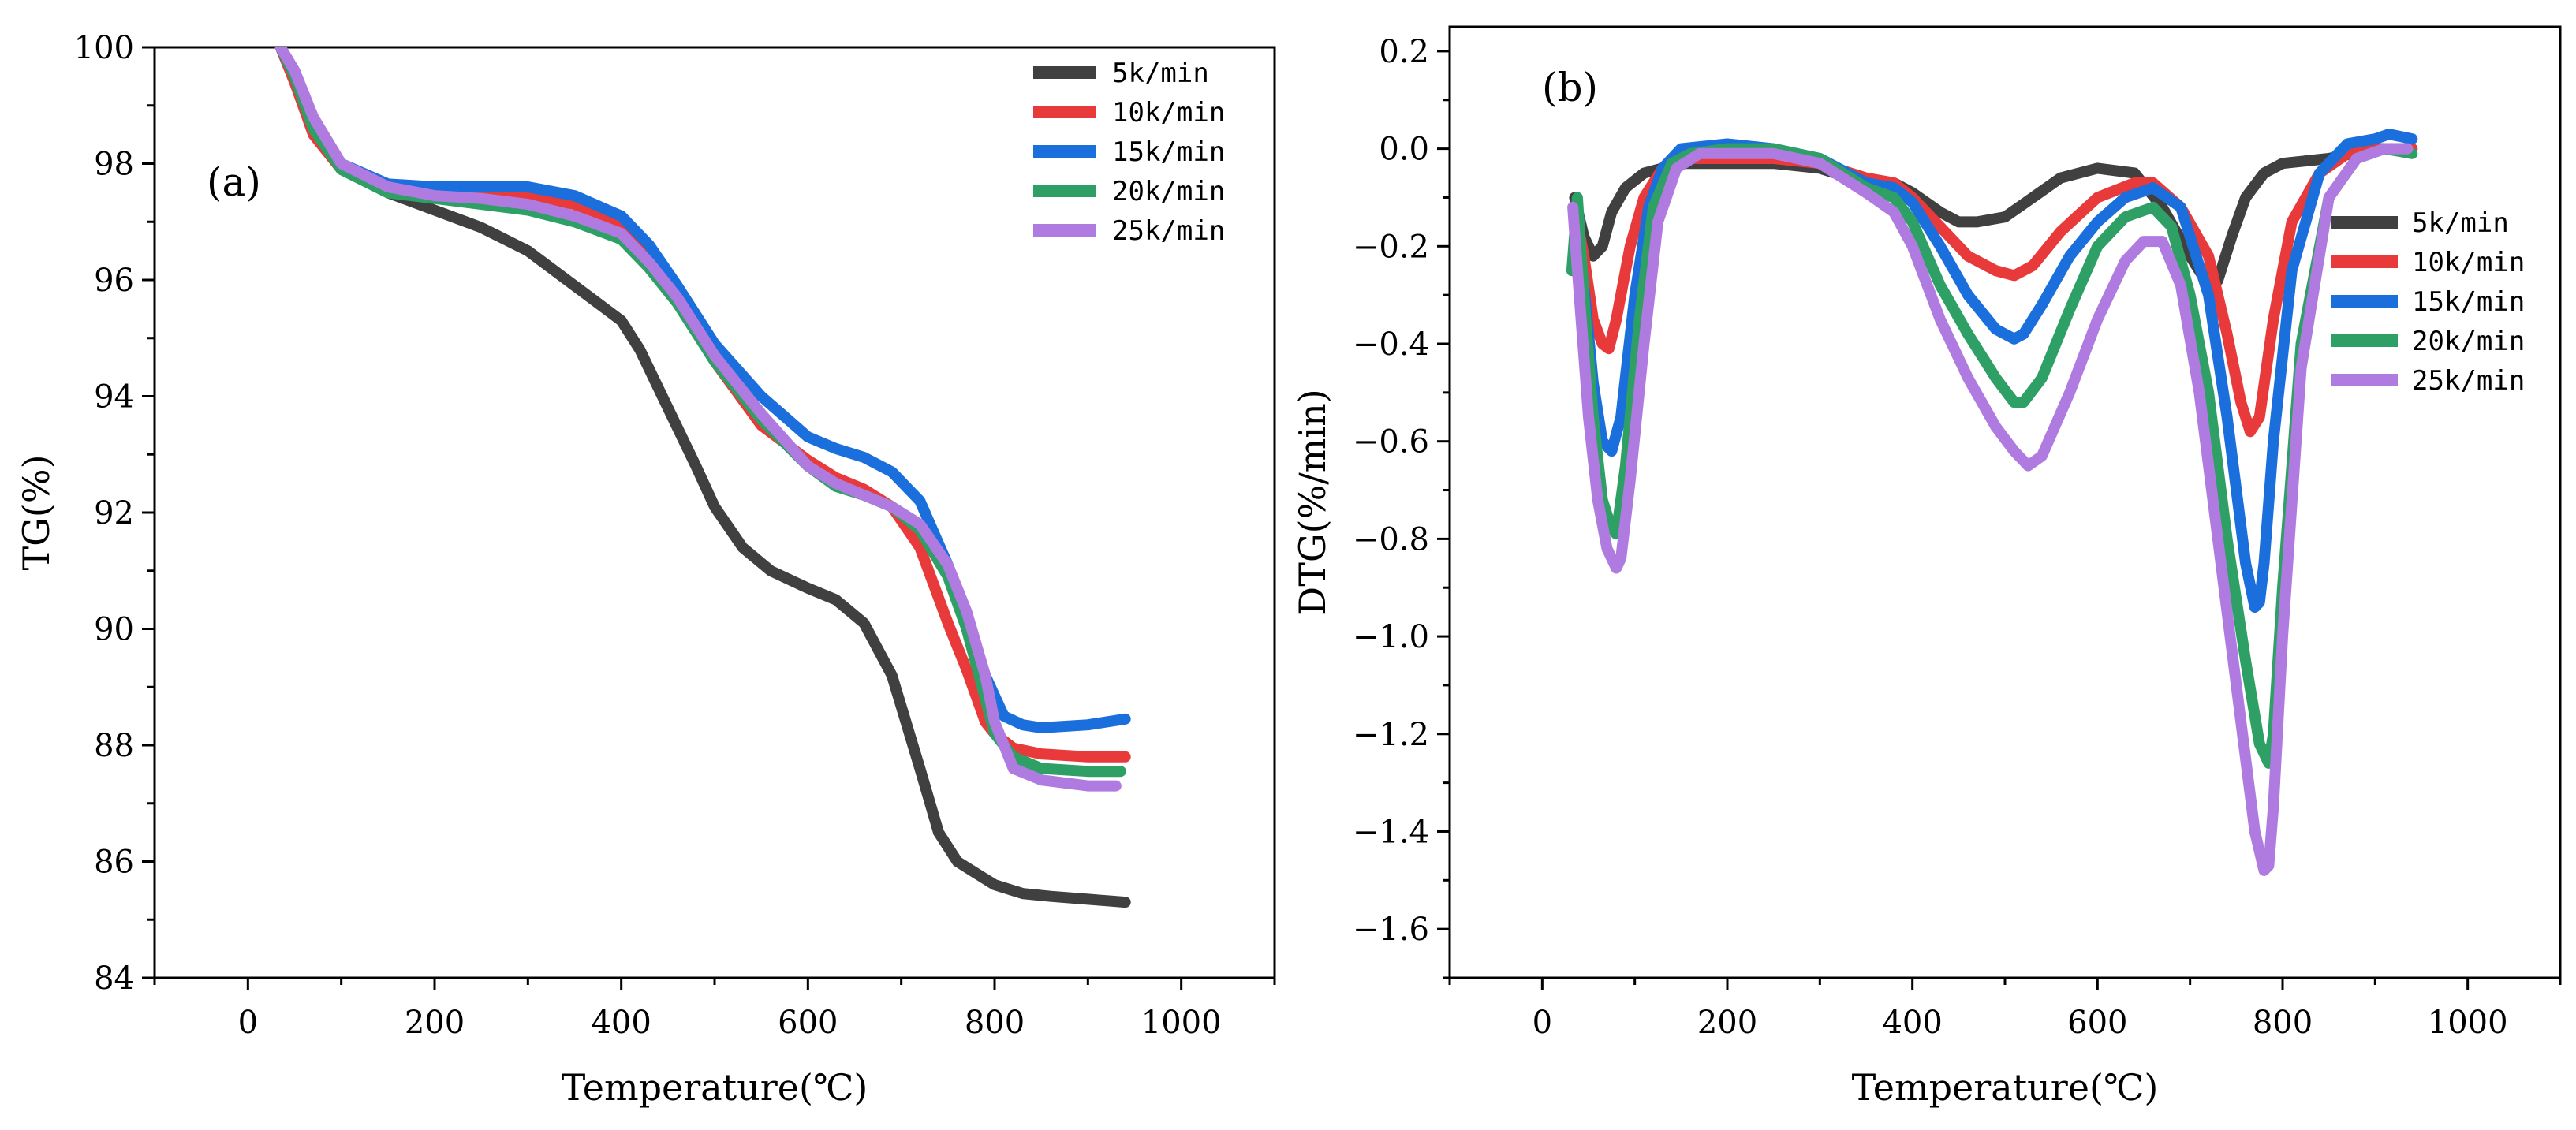 The image size is (2576, 1130). What do you see at coordinates (114, 281) in the screenshot?
I see `y-tick-label: 96` at bounding box center [114, 281].